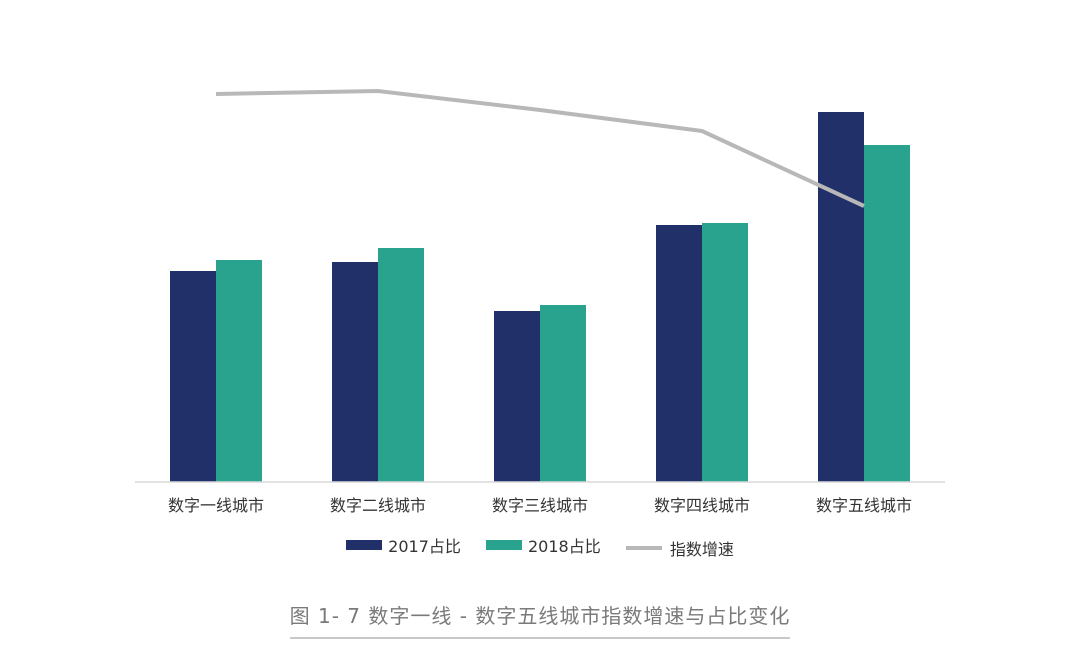  What do you see at coordinates (564, 546) in the screenshot?
I see `legend-label-2018: 2018占比` at bounding box center [564, 546].